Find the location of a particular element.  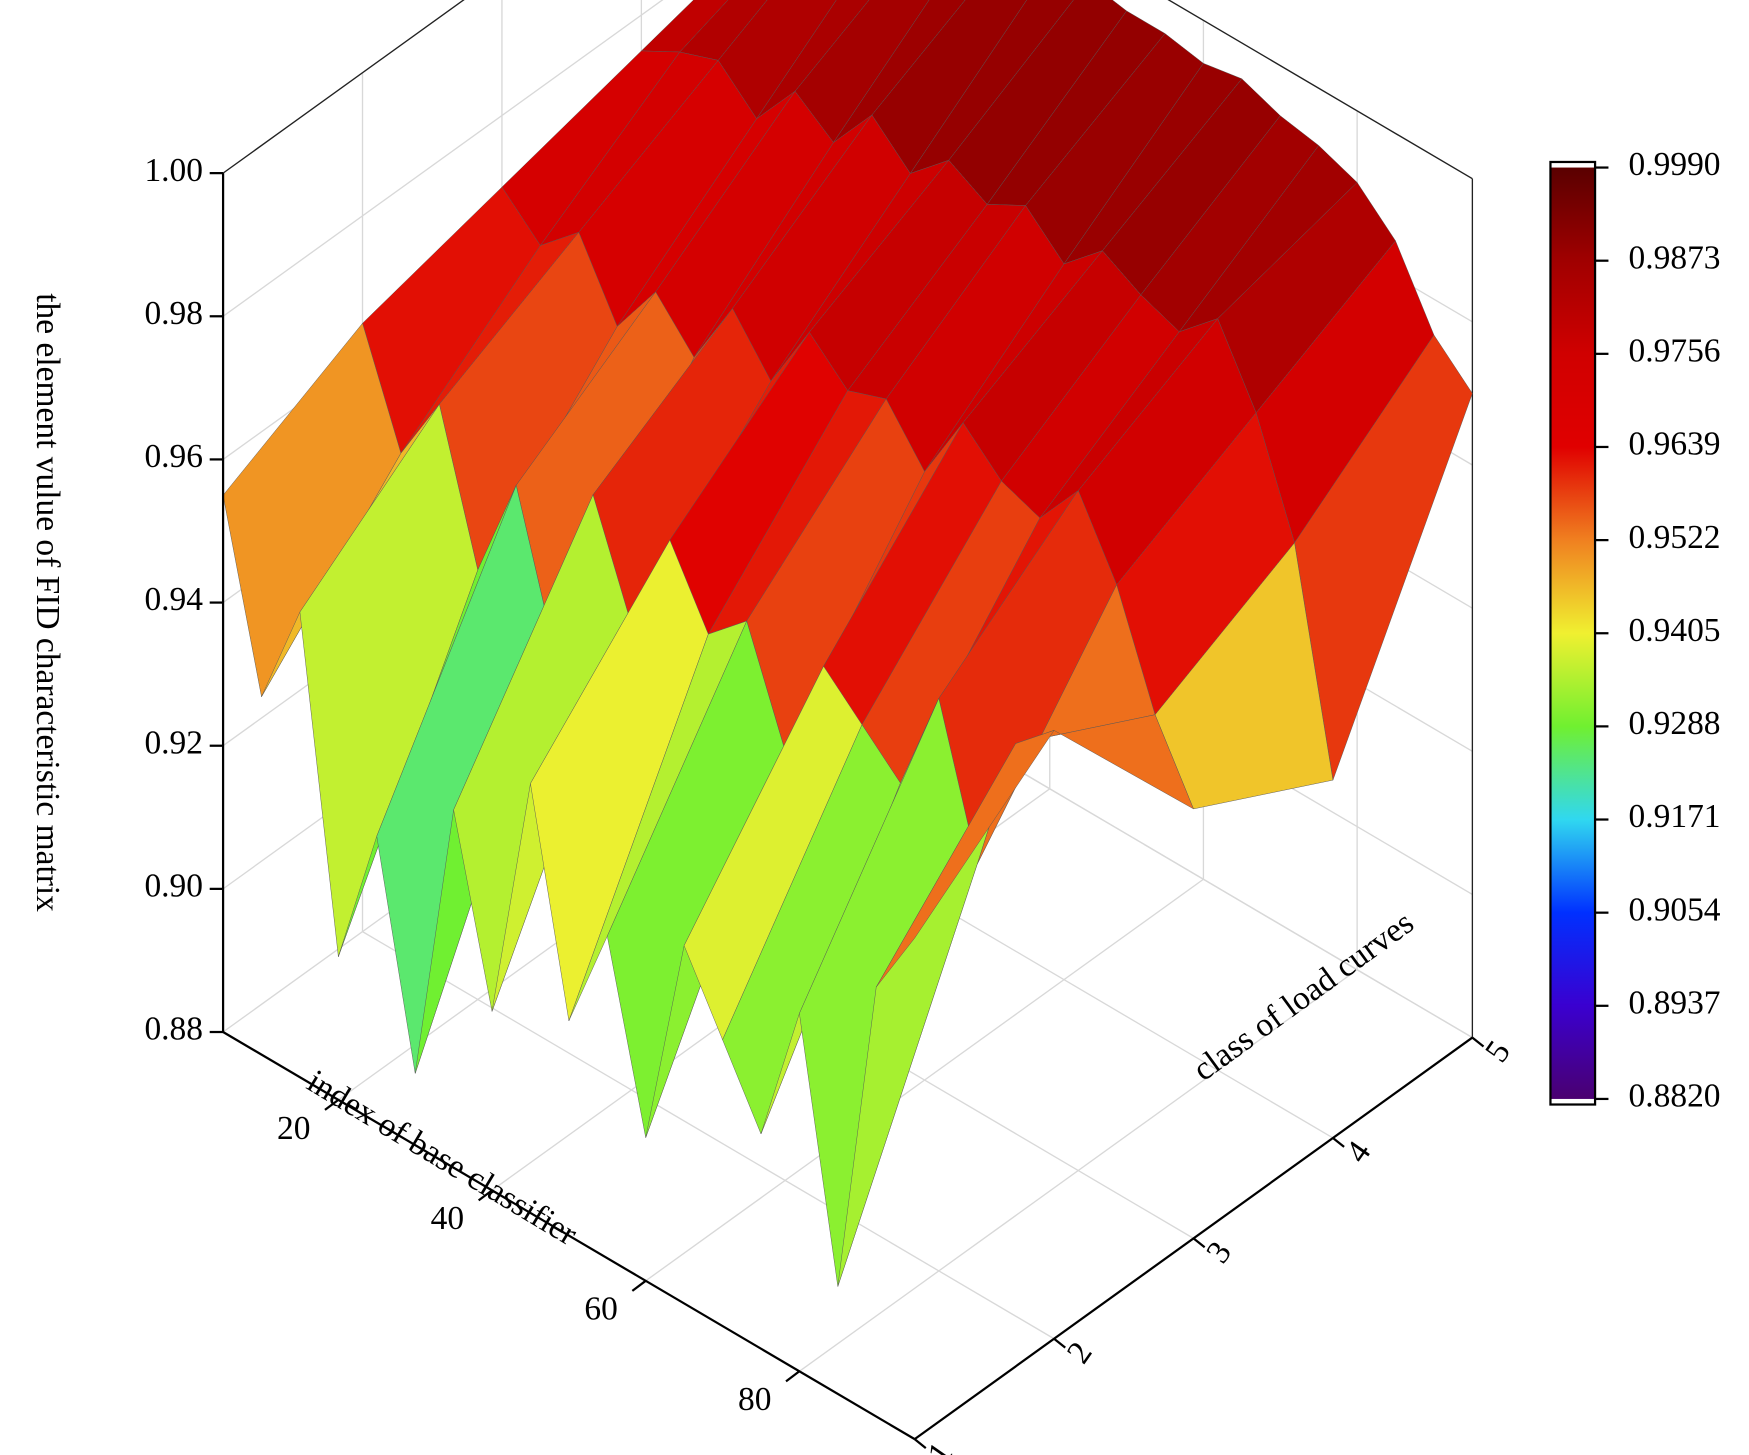

x-tick-label: 20 is located at coordinates (293, 1128).